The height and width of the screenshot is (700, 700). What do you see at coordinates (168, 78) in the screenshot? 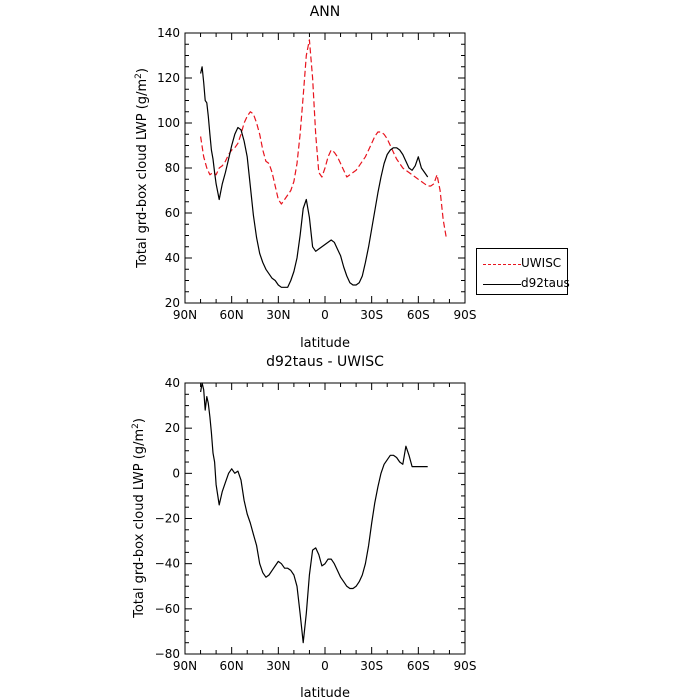
I see `y-tick-label: 120` at bounding box center [168, 78].